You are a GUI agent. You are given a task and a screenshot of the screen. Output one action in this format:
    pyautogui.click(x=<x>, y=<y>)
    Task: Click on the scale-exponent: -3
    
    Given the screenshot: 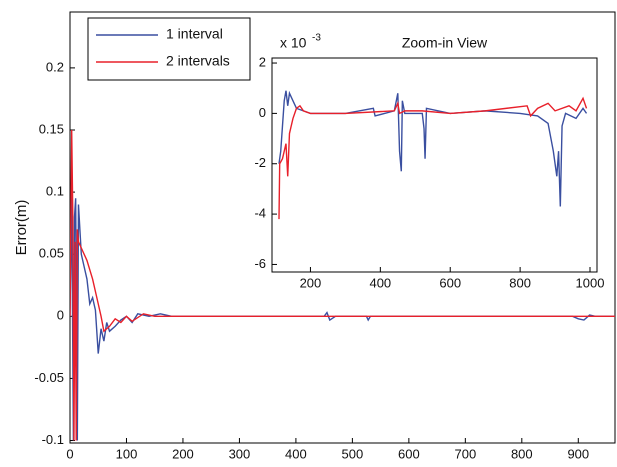 What is the action you would take?
    pyautogui.click(x=316, y=38)
    